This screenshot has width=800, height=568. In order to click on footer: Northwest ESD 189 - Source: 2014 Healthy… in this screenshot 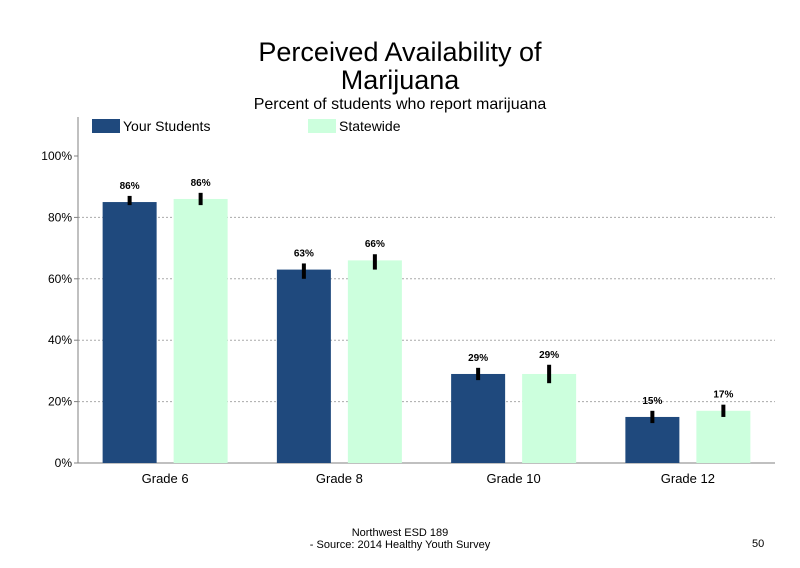, I will do `click(400, 539)`.